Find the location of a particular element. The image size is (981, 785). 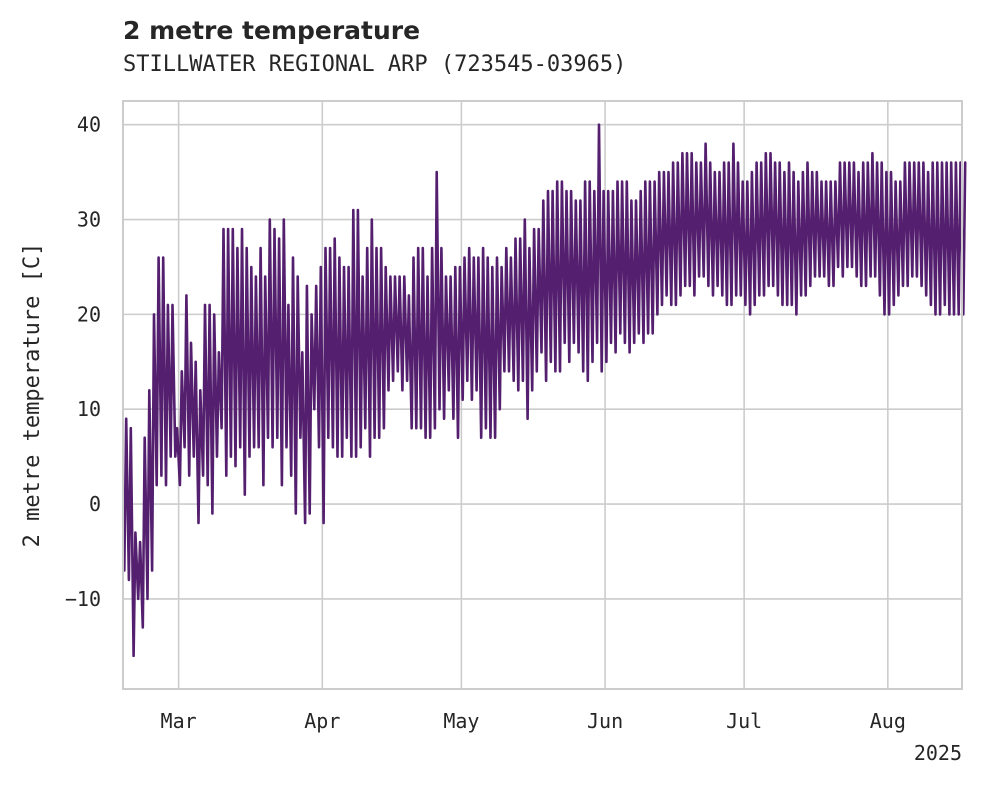

x-tick-label: Jul is located at coordinates (744, 721).